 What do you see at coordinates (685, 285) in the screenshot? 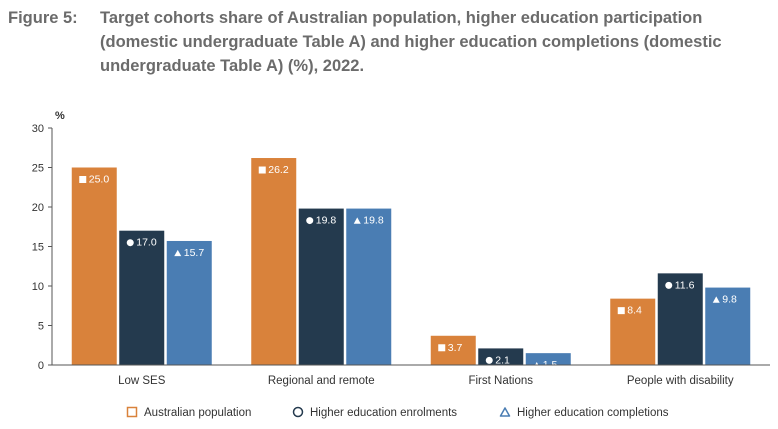
I see `data-label: 11.6` at bounding box center [685, 285].